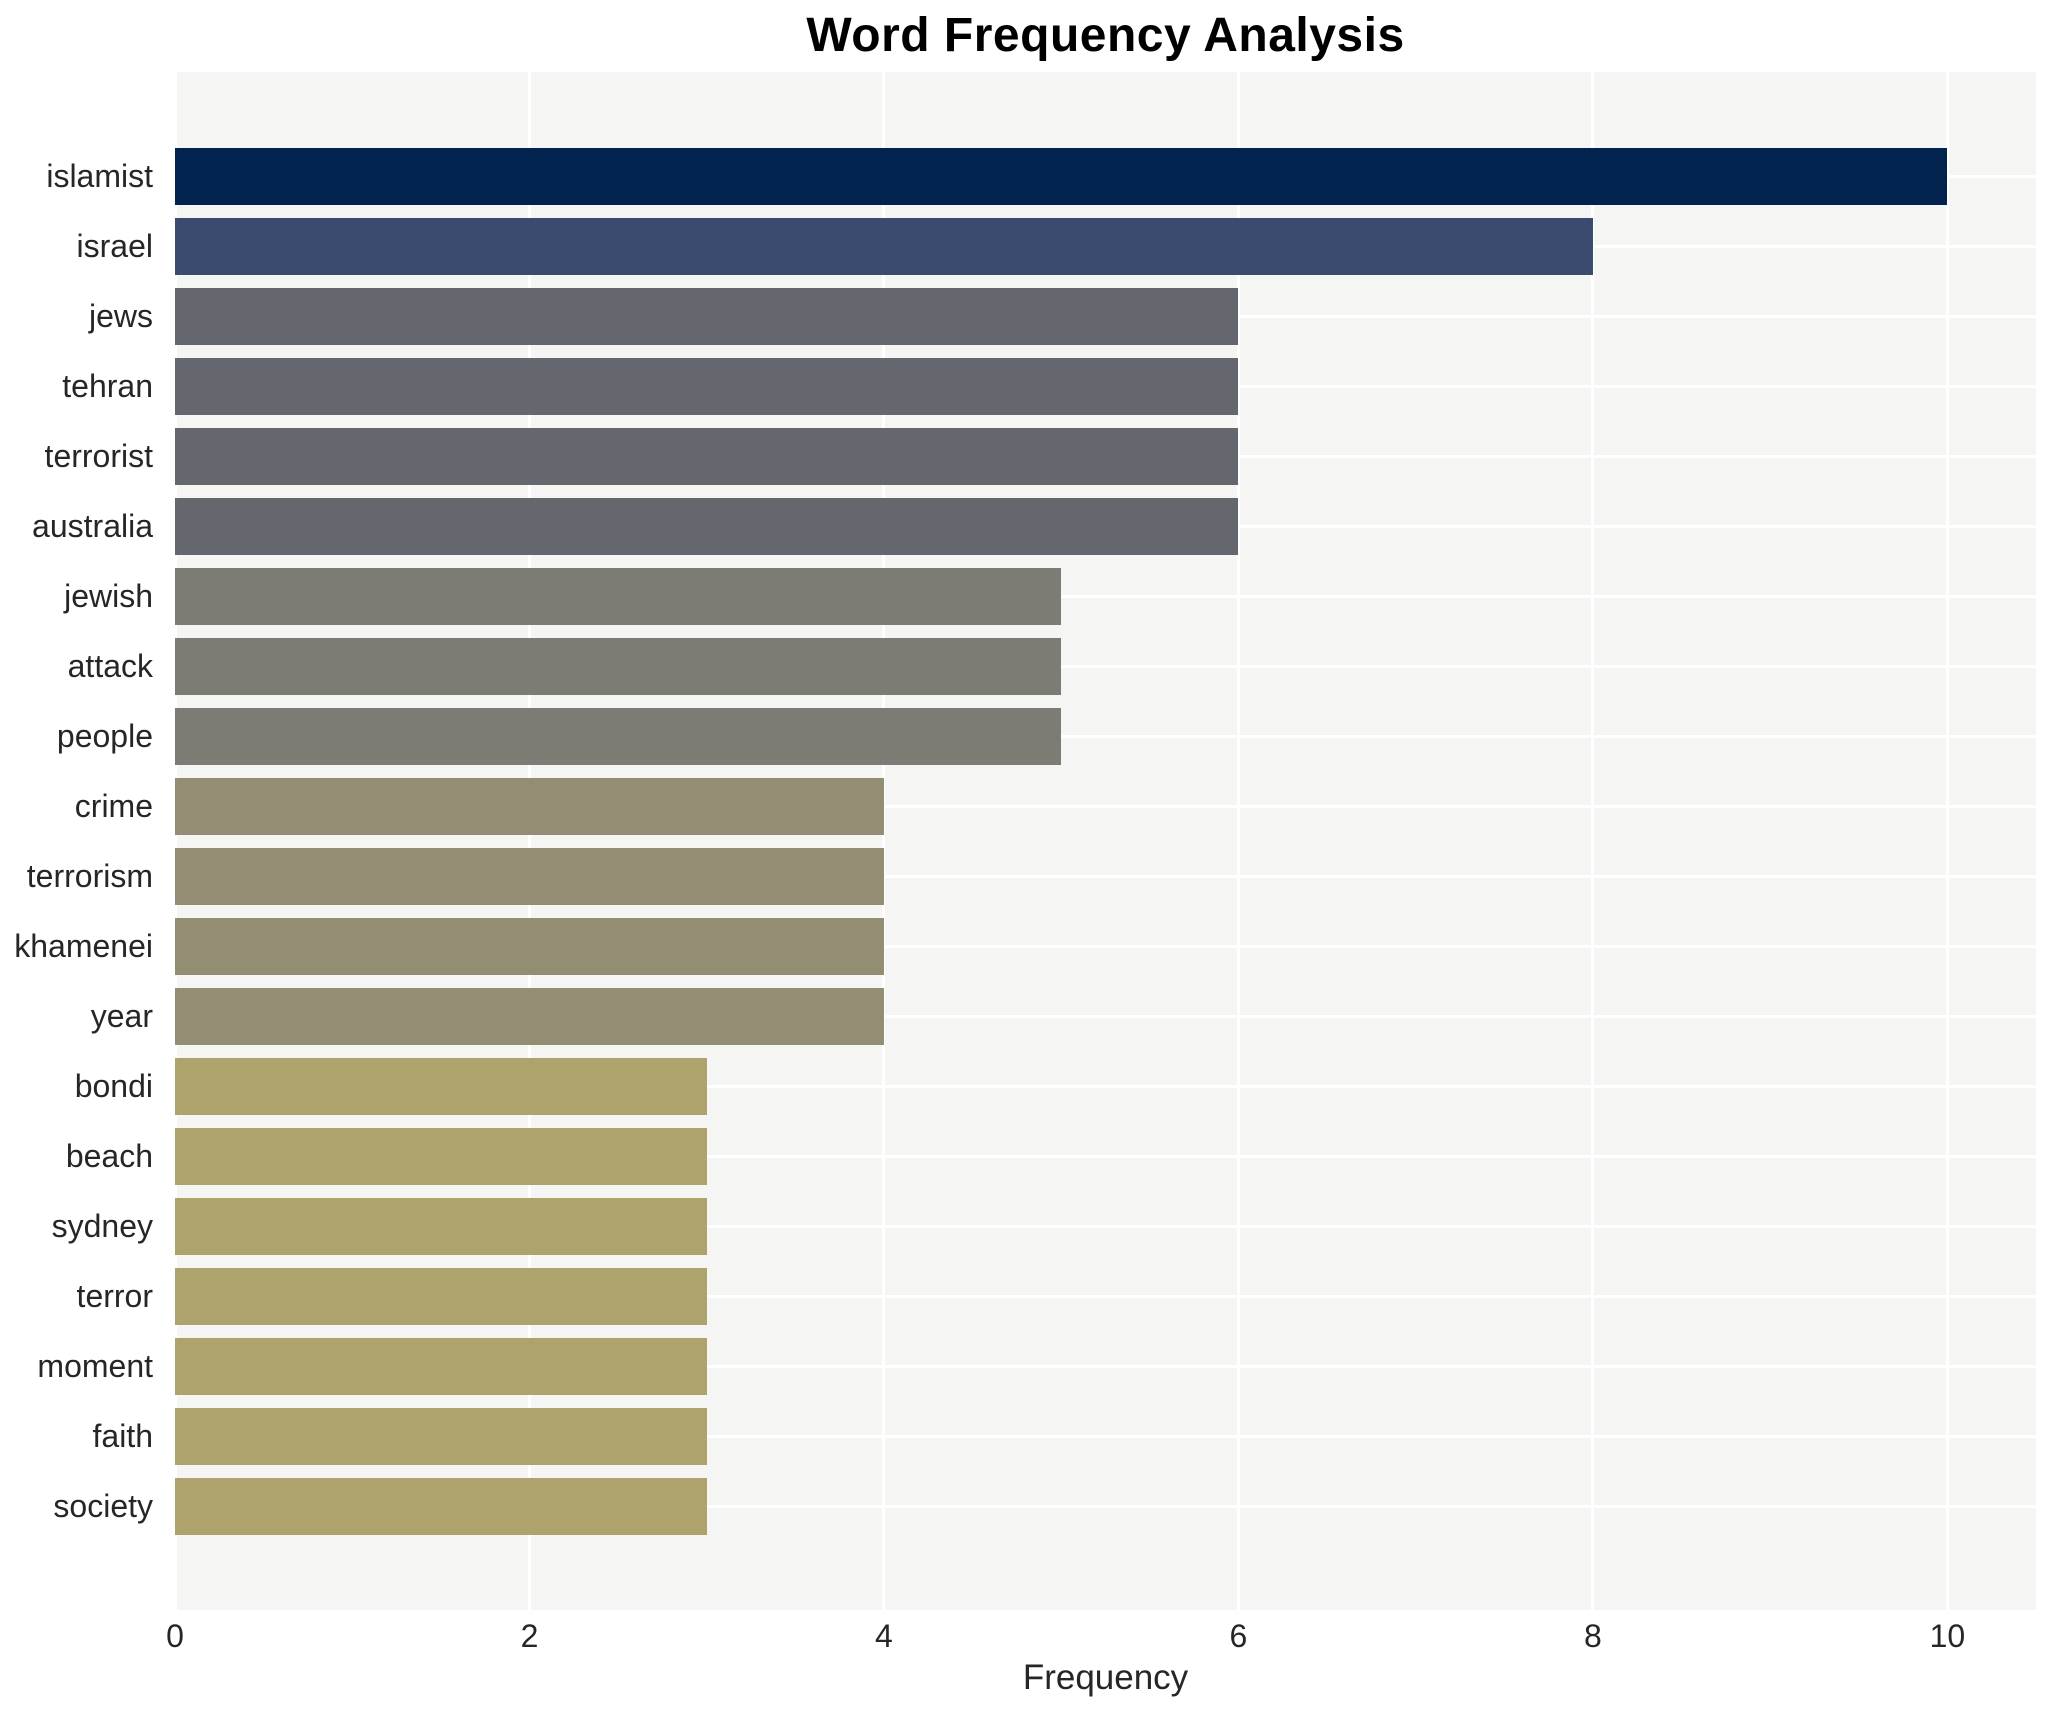 The width and height of the screenshot is (2054, 1710). I want to click on x-tick-label-8: 8, so click(1592, 1636).